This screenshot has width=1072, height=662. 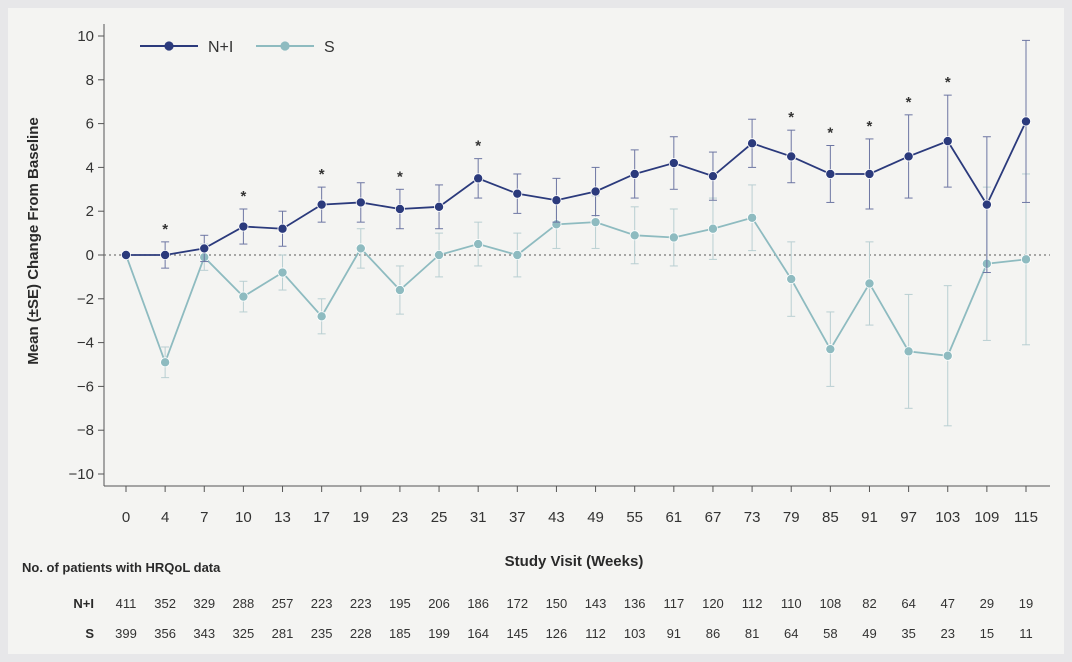 What do you see at coordinates (478, 603) in the screenshot?
I see `table-cell-n-i: 186` at bounding box center [478, 603].